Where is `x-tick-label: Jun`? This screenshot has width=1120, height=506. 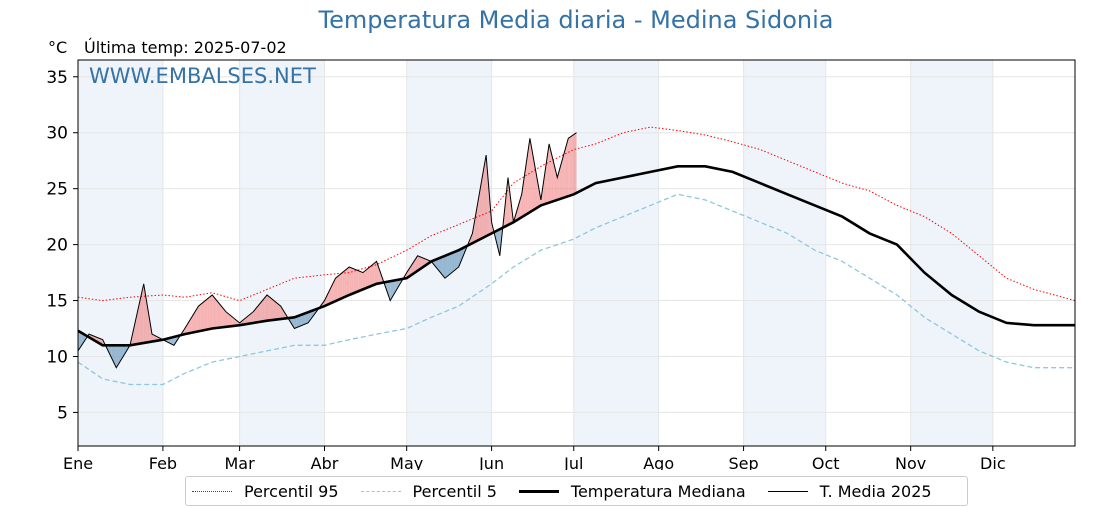 x-tick-label: Jun is located at coordinates (491, 462).